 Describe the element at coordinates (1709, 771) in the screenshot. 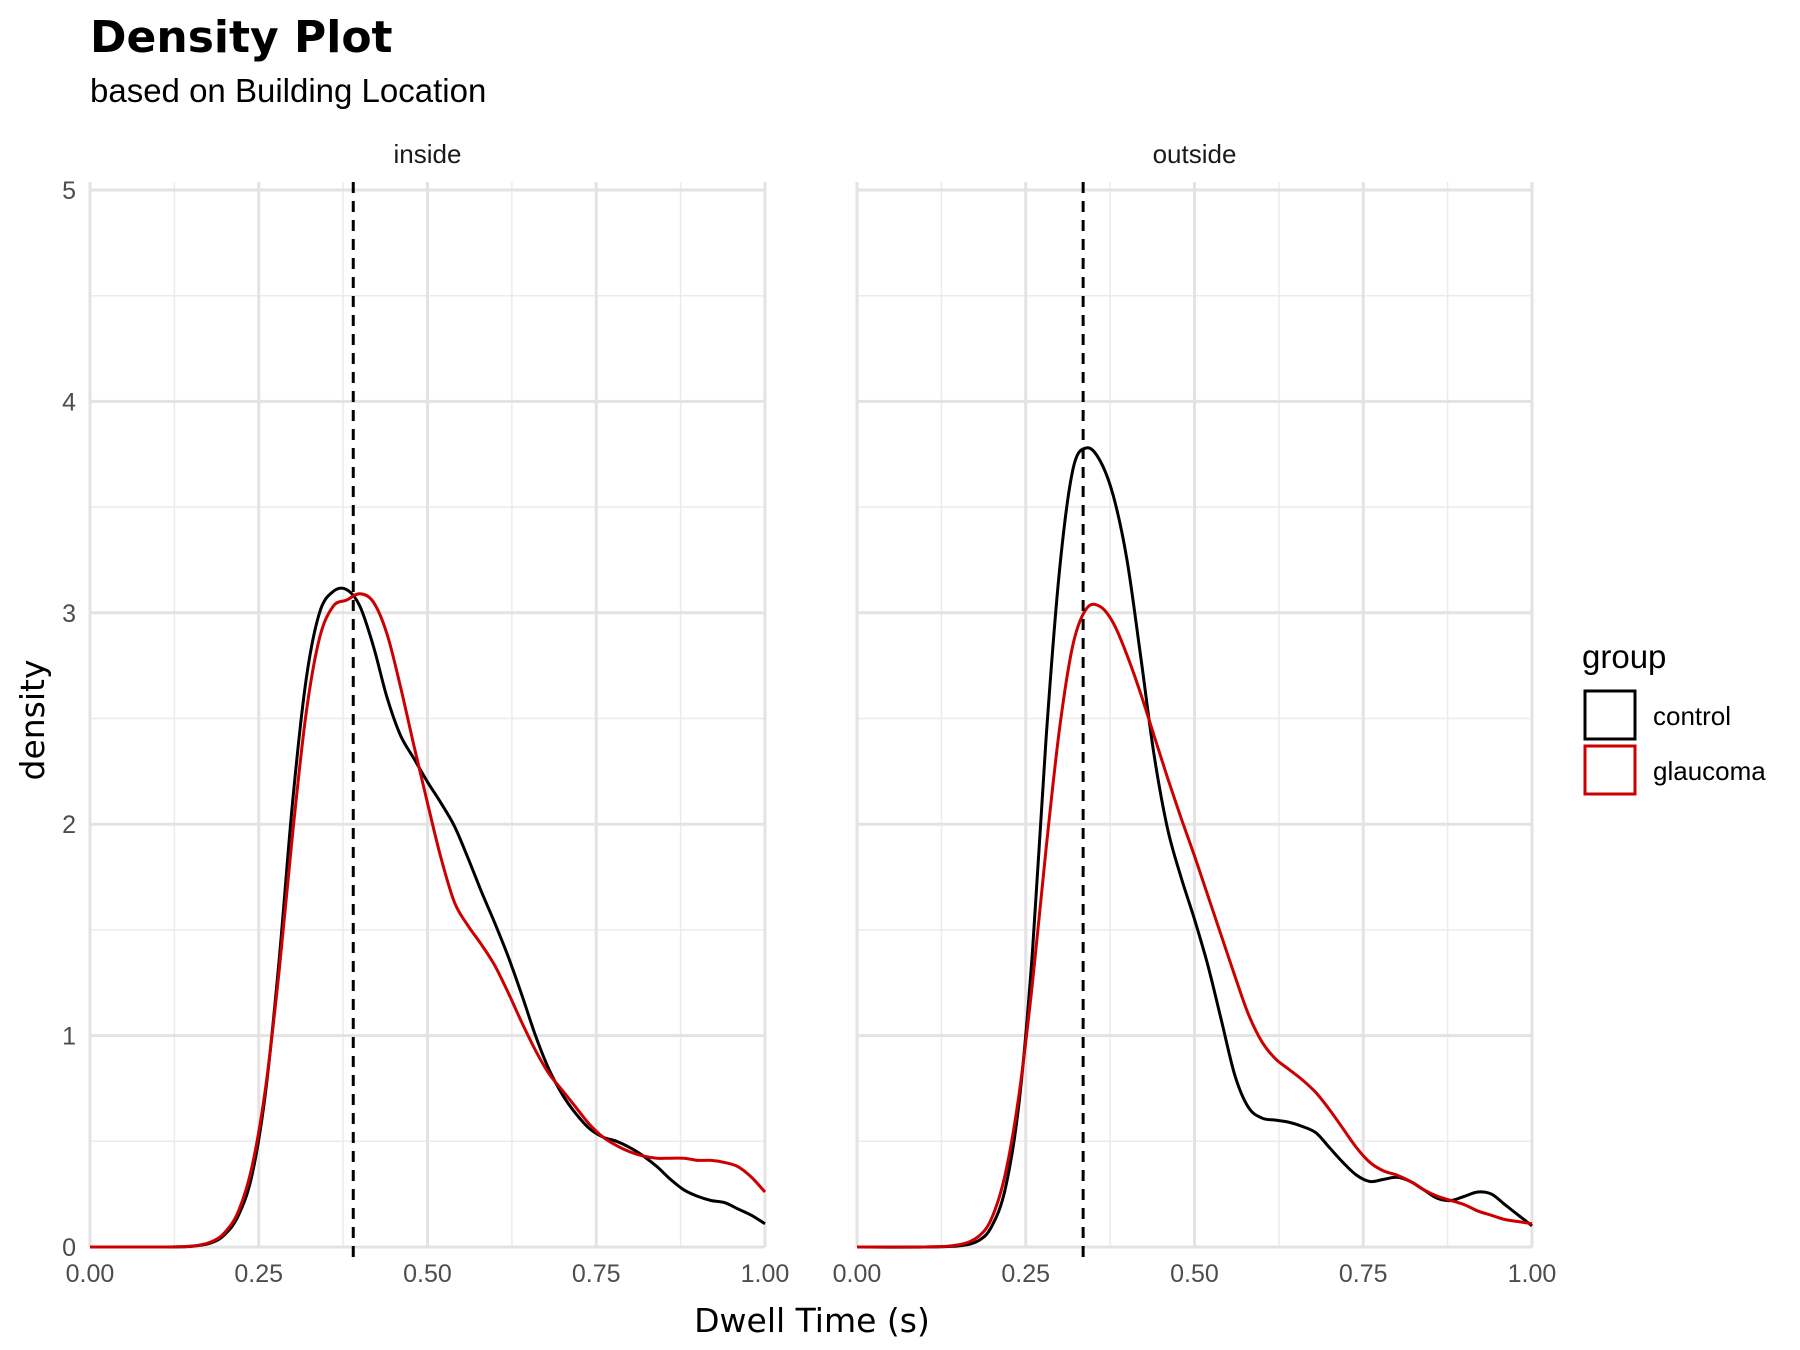

I see `legend-label-glaucoma: glaucoma` at that location.